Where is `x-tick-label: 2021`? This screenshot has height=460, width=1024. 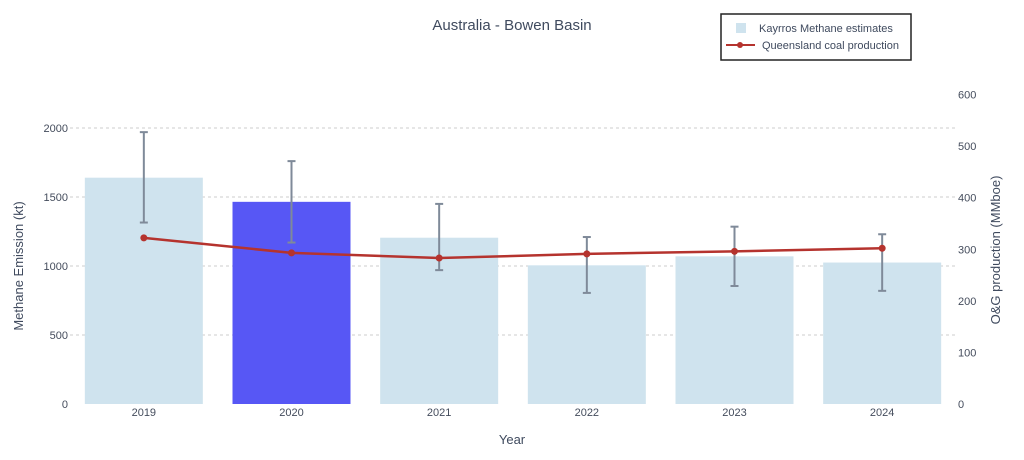 x-tick-label: 2021 is located at coordinates (439, 413).